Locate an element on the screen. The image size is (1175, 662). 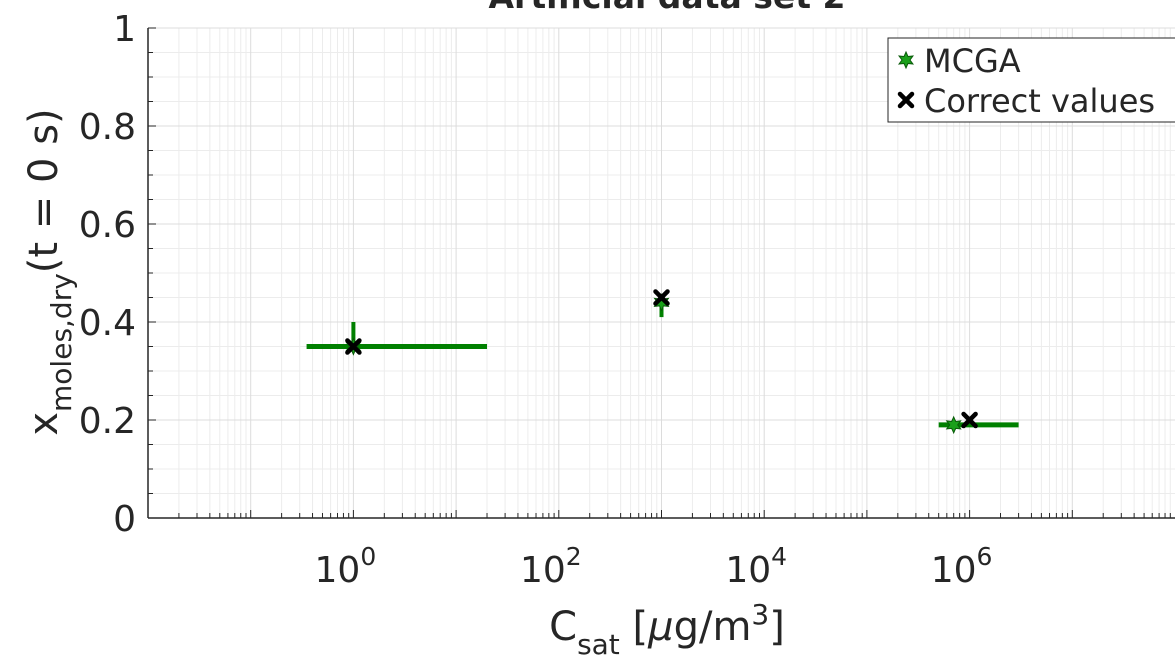
x-tick-label: 10⁶ is located at coordinates (962, 566).